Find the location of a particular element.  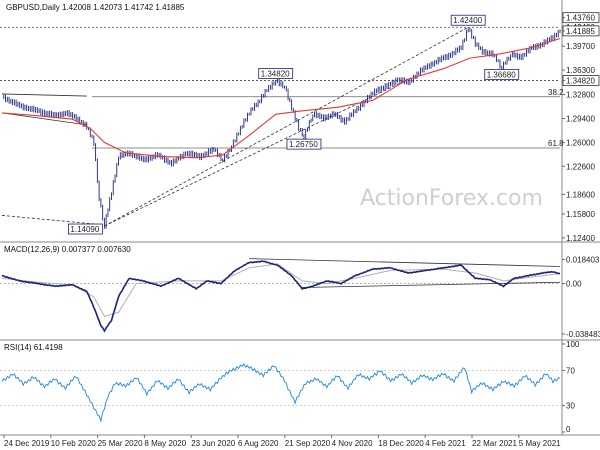

macd-axis-label-1: 0.00 is located at coordinates (574, 284).